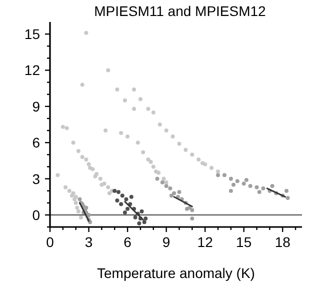  What do you see at coordinates (176, 273) in the screenshot?
I see `x-axis-title: Temperature anomaly (K)` at bounding box center [176, 273].